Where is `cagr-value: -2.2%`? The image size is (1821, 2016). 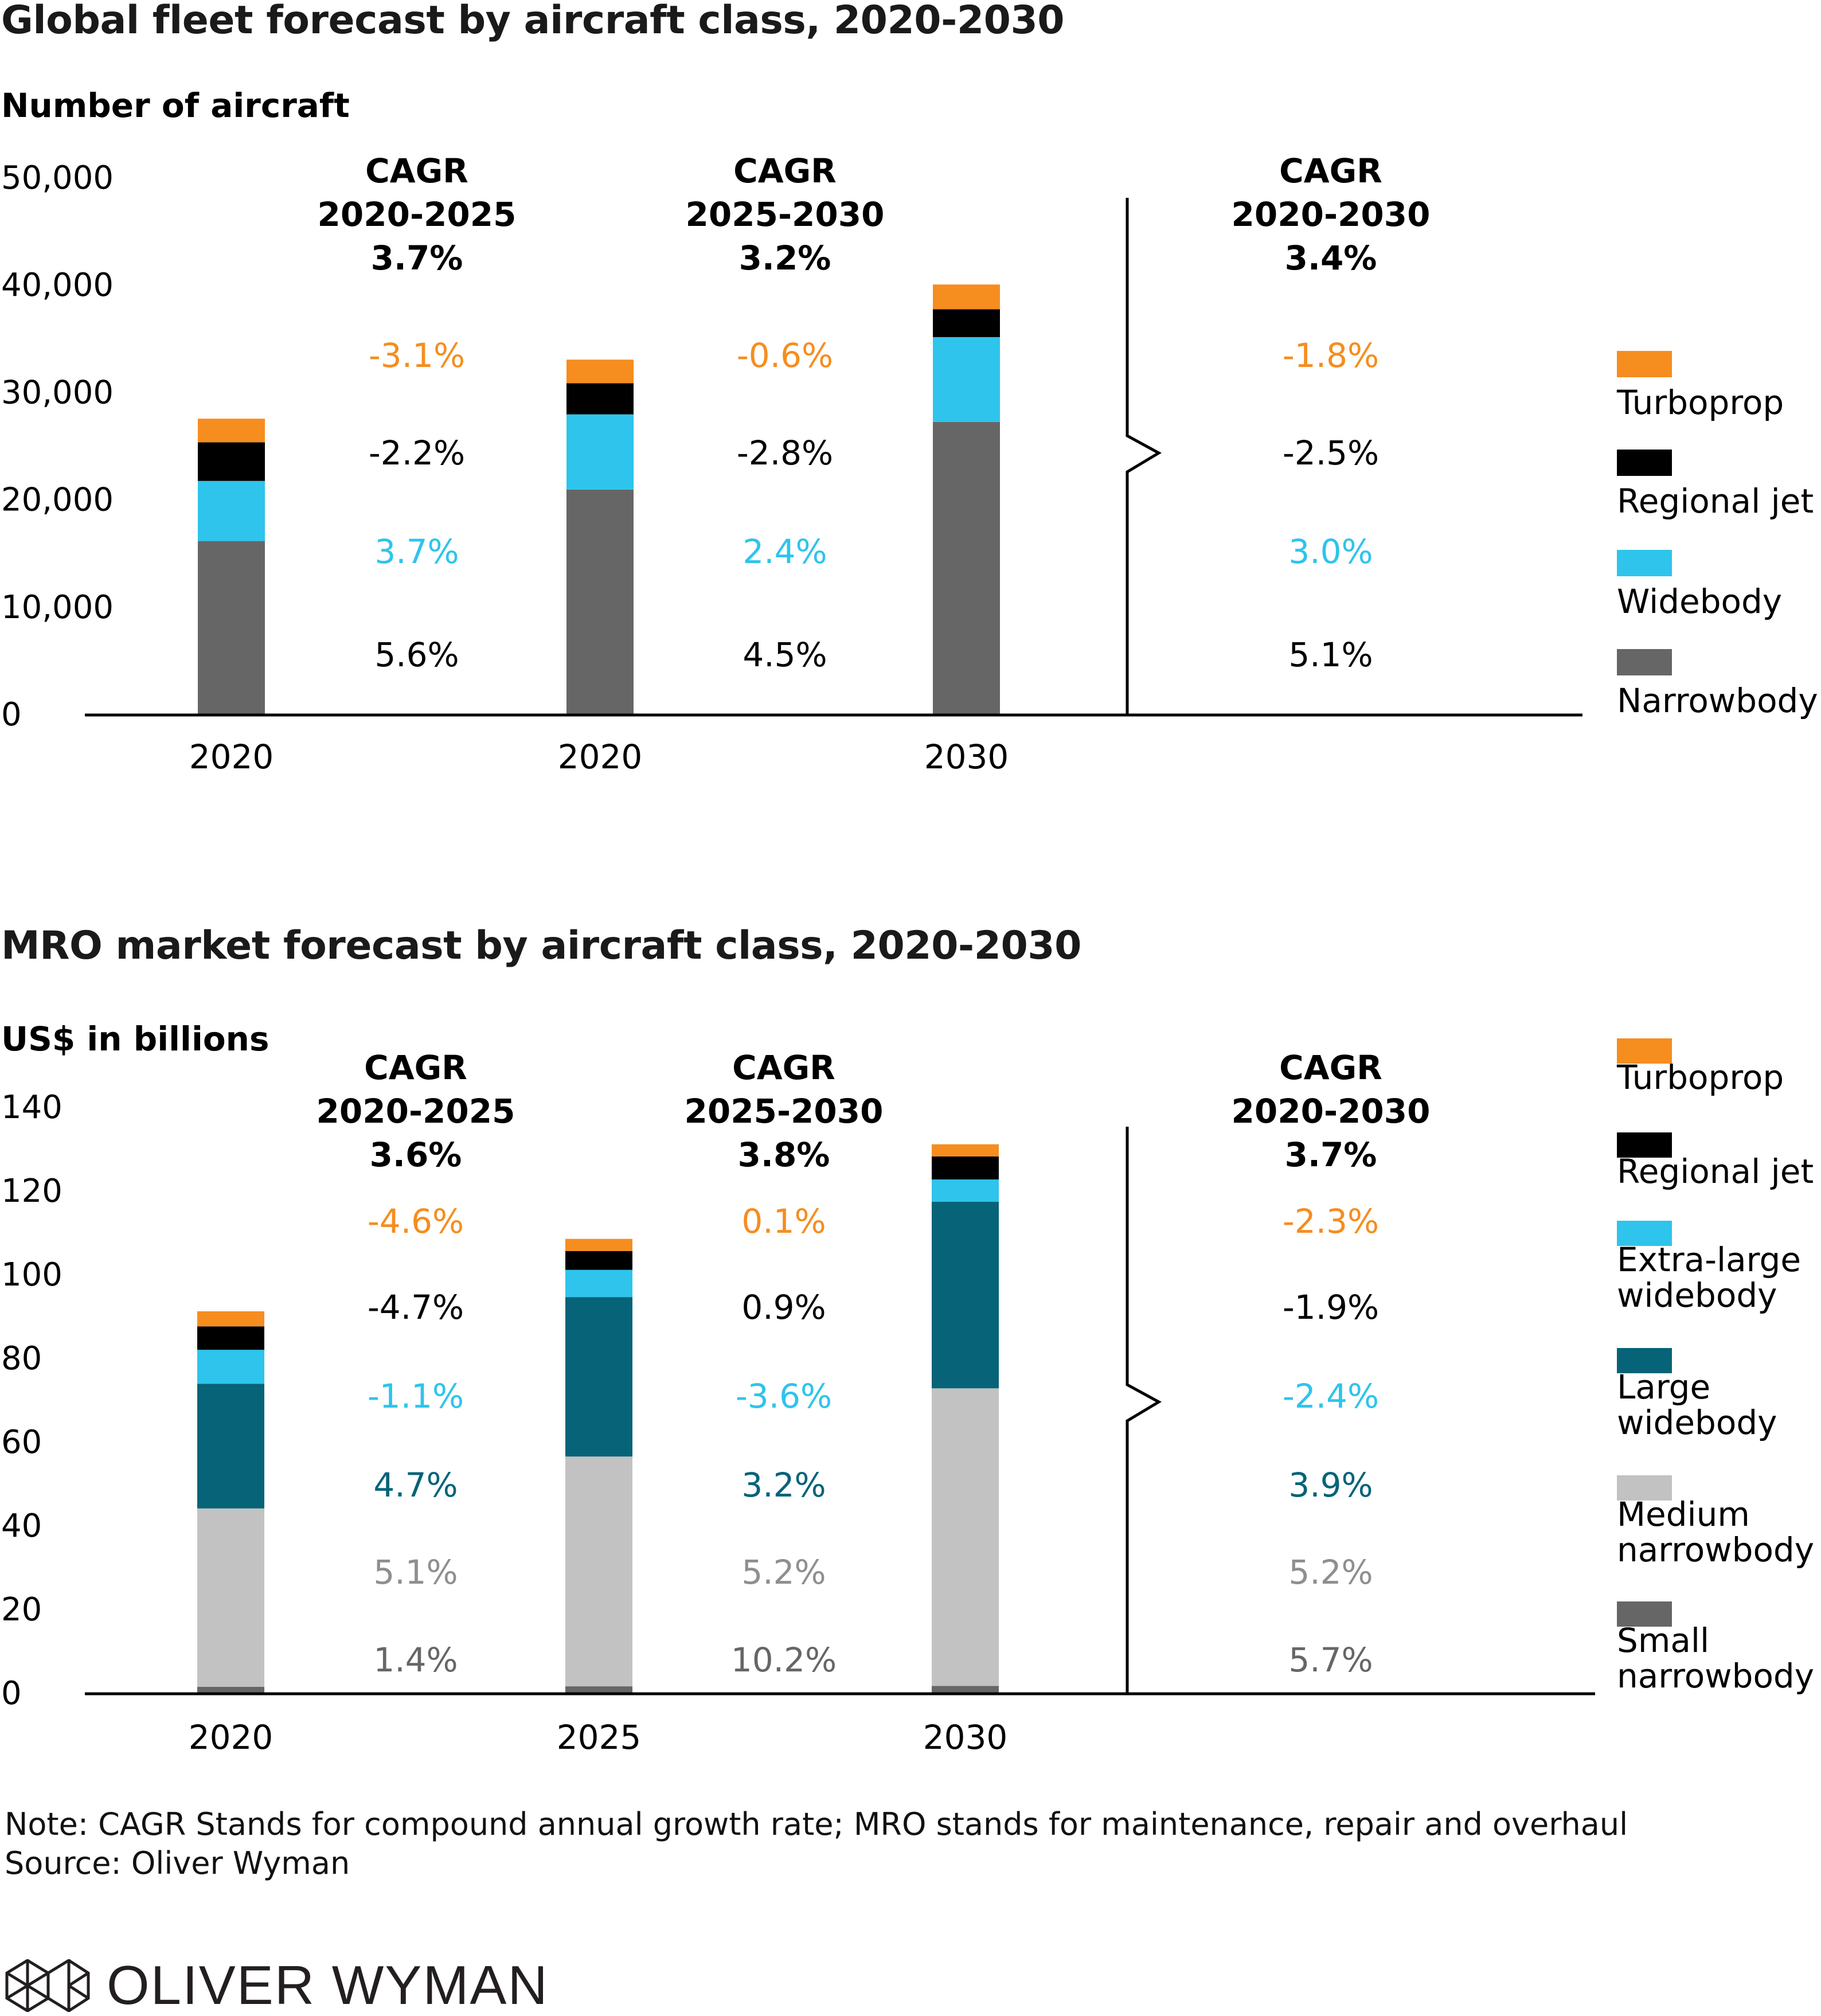
cagr-value: -2.2% is located at coordinates (417, 452).